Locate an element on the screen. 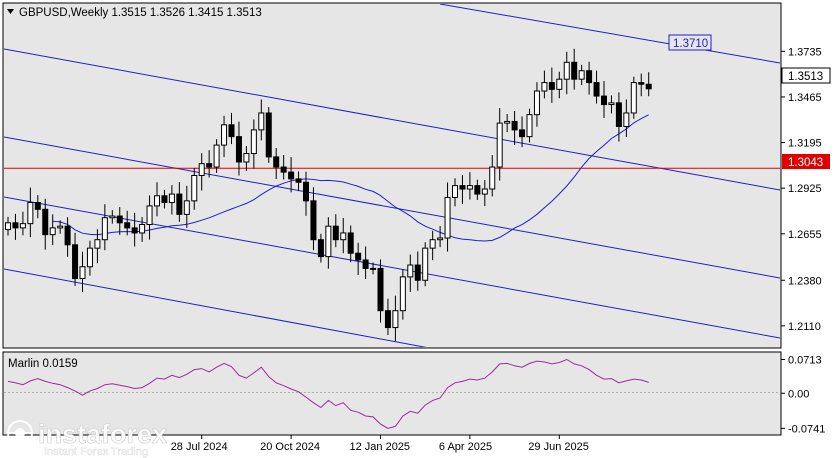  current-price-text: 1.3513 is located at coordinates (805, 77).